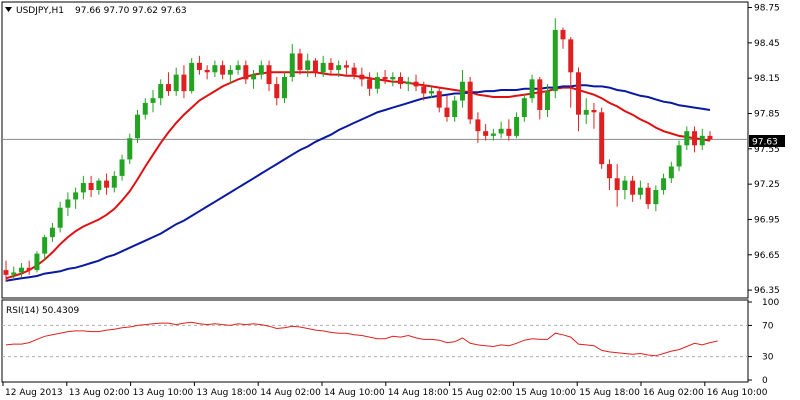 The height and width of the screenshot is (400, 800). I want to click on price-tick-label: 98.15, so click(767, 79).